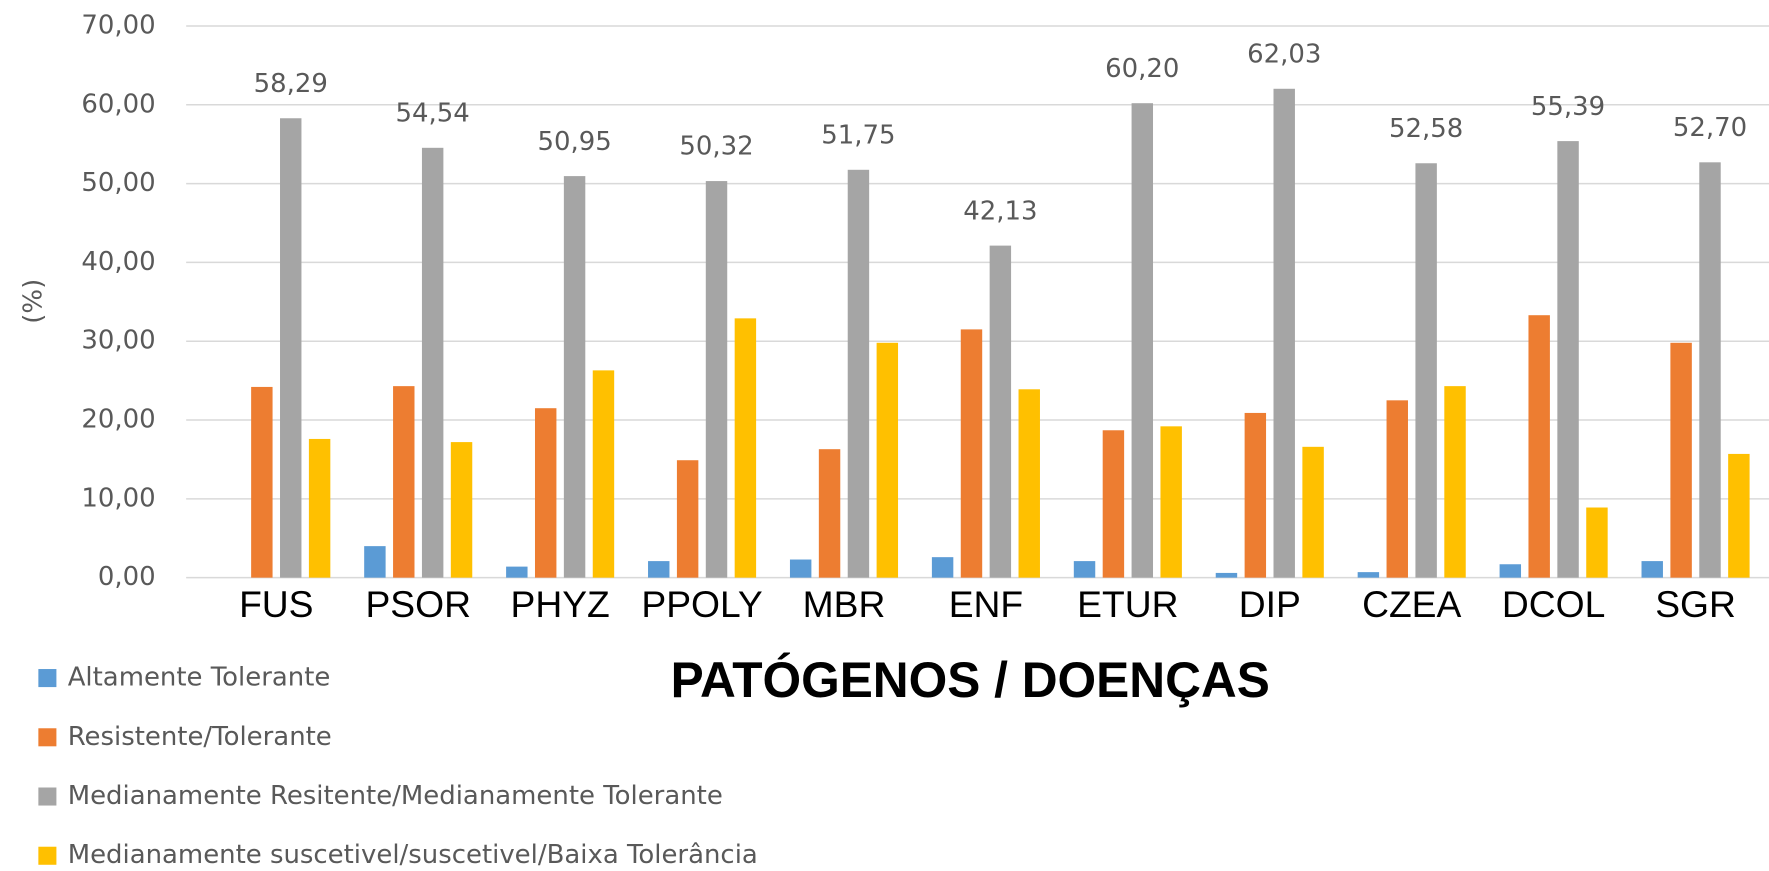 The height and width of the screenshot is (871, 1769). Describe the element at coordinates (200, 737) in the screenshot. I see `legend-label: Resistente/Tolerante` at that location.